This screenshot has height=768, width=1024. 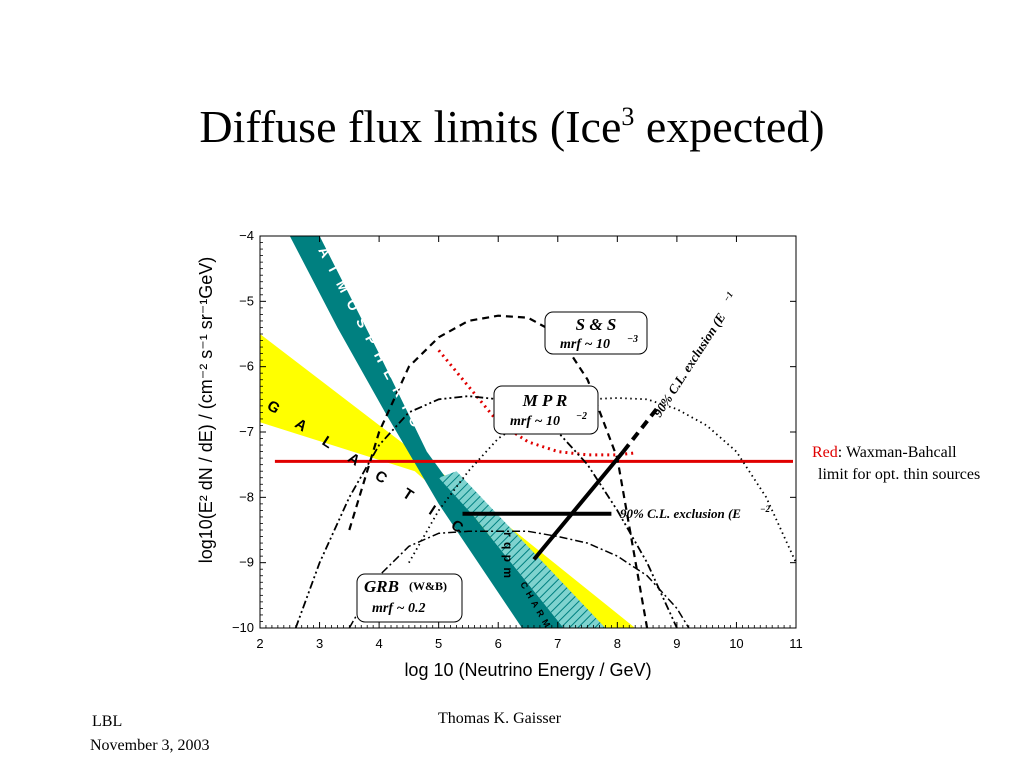 What do you see at coordinates (243, 627) in the screenshot?
I see `y-tick-label: −10` at bounding box center [243, 627].